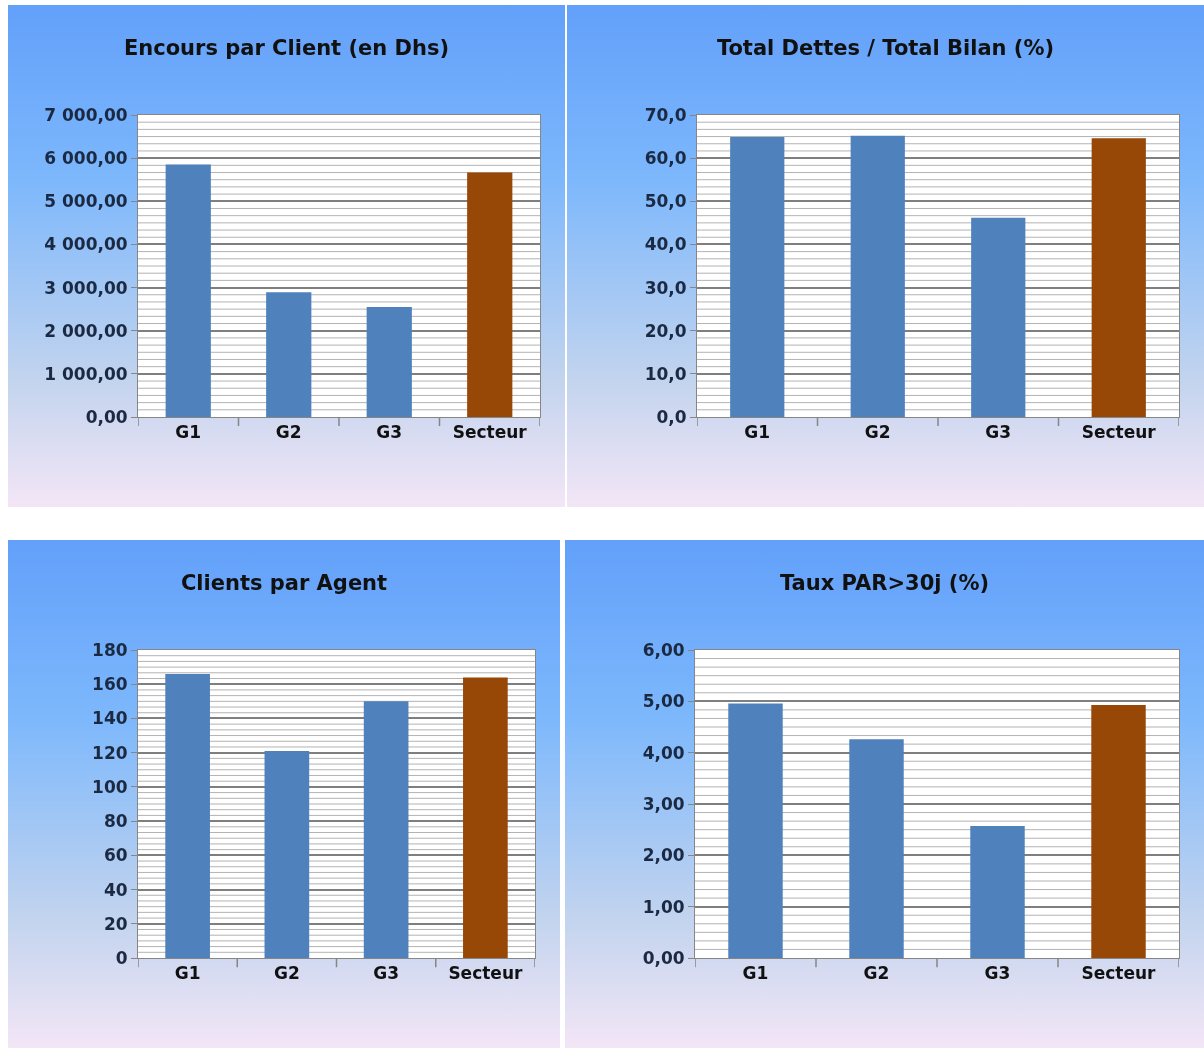  I want to click on y-tick-label: 7 000,00, so click(86, 114).